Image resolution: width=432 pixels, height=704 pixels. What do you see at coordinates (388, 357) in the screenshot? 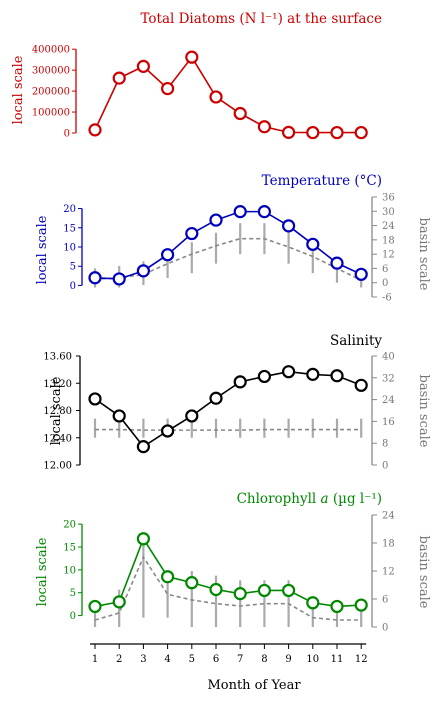
I see `right-tick-label: 40` at bounding box center [388, 357].